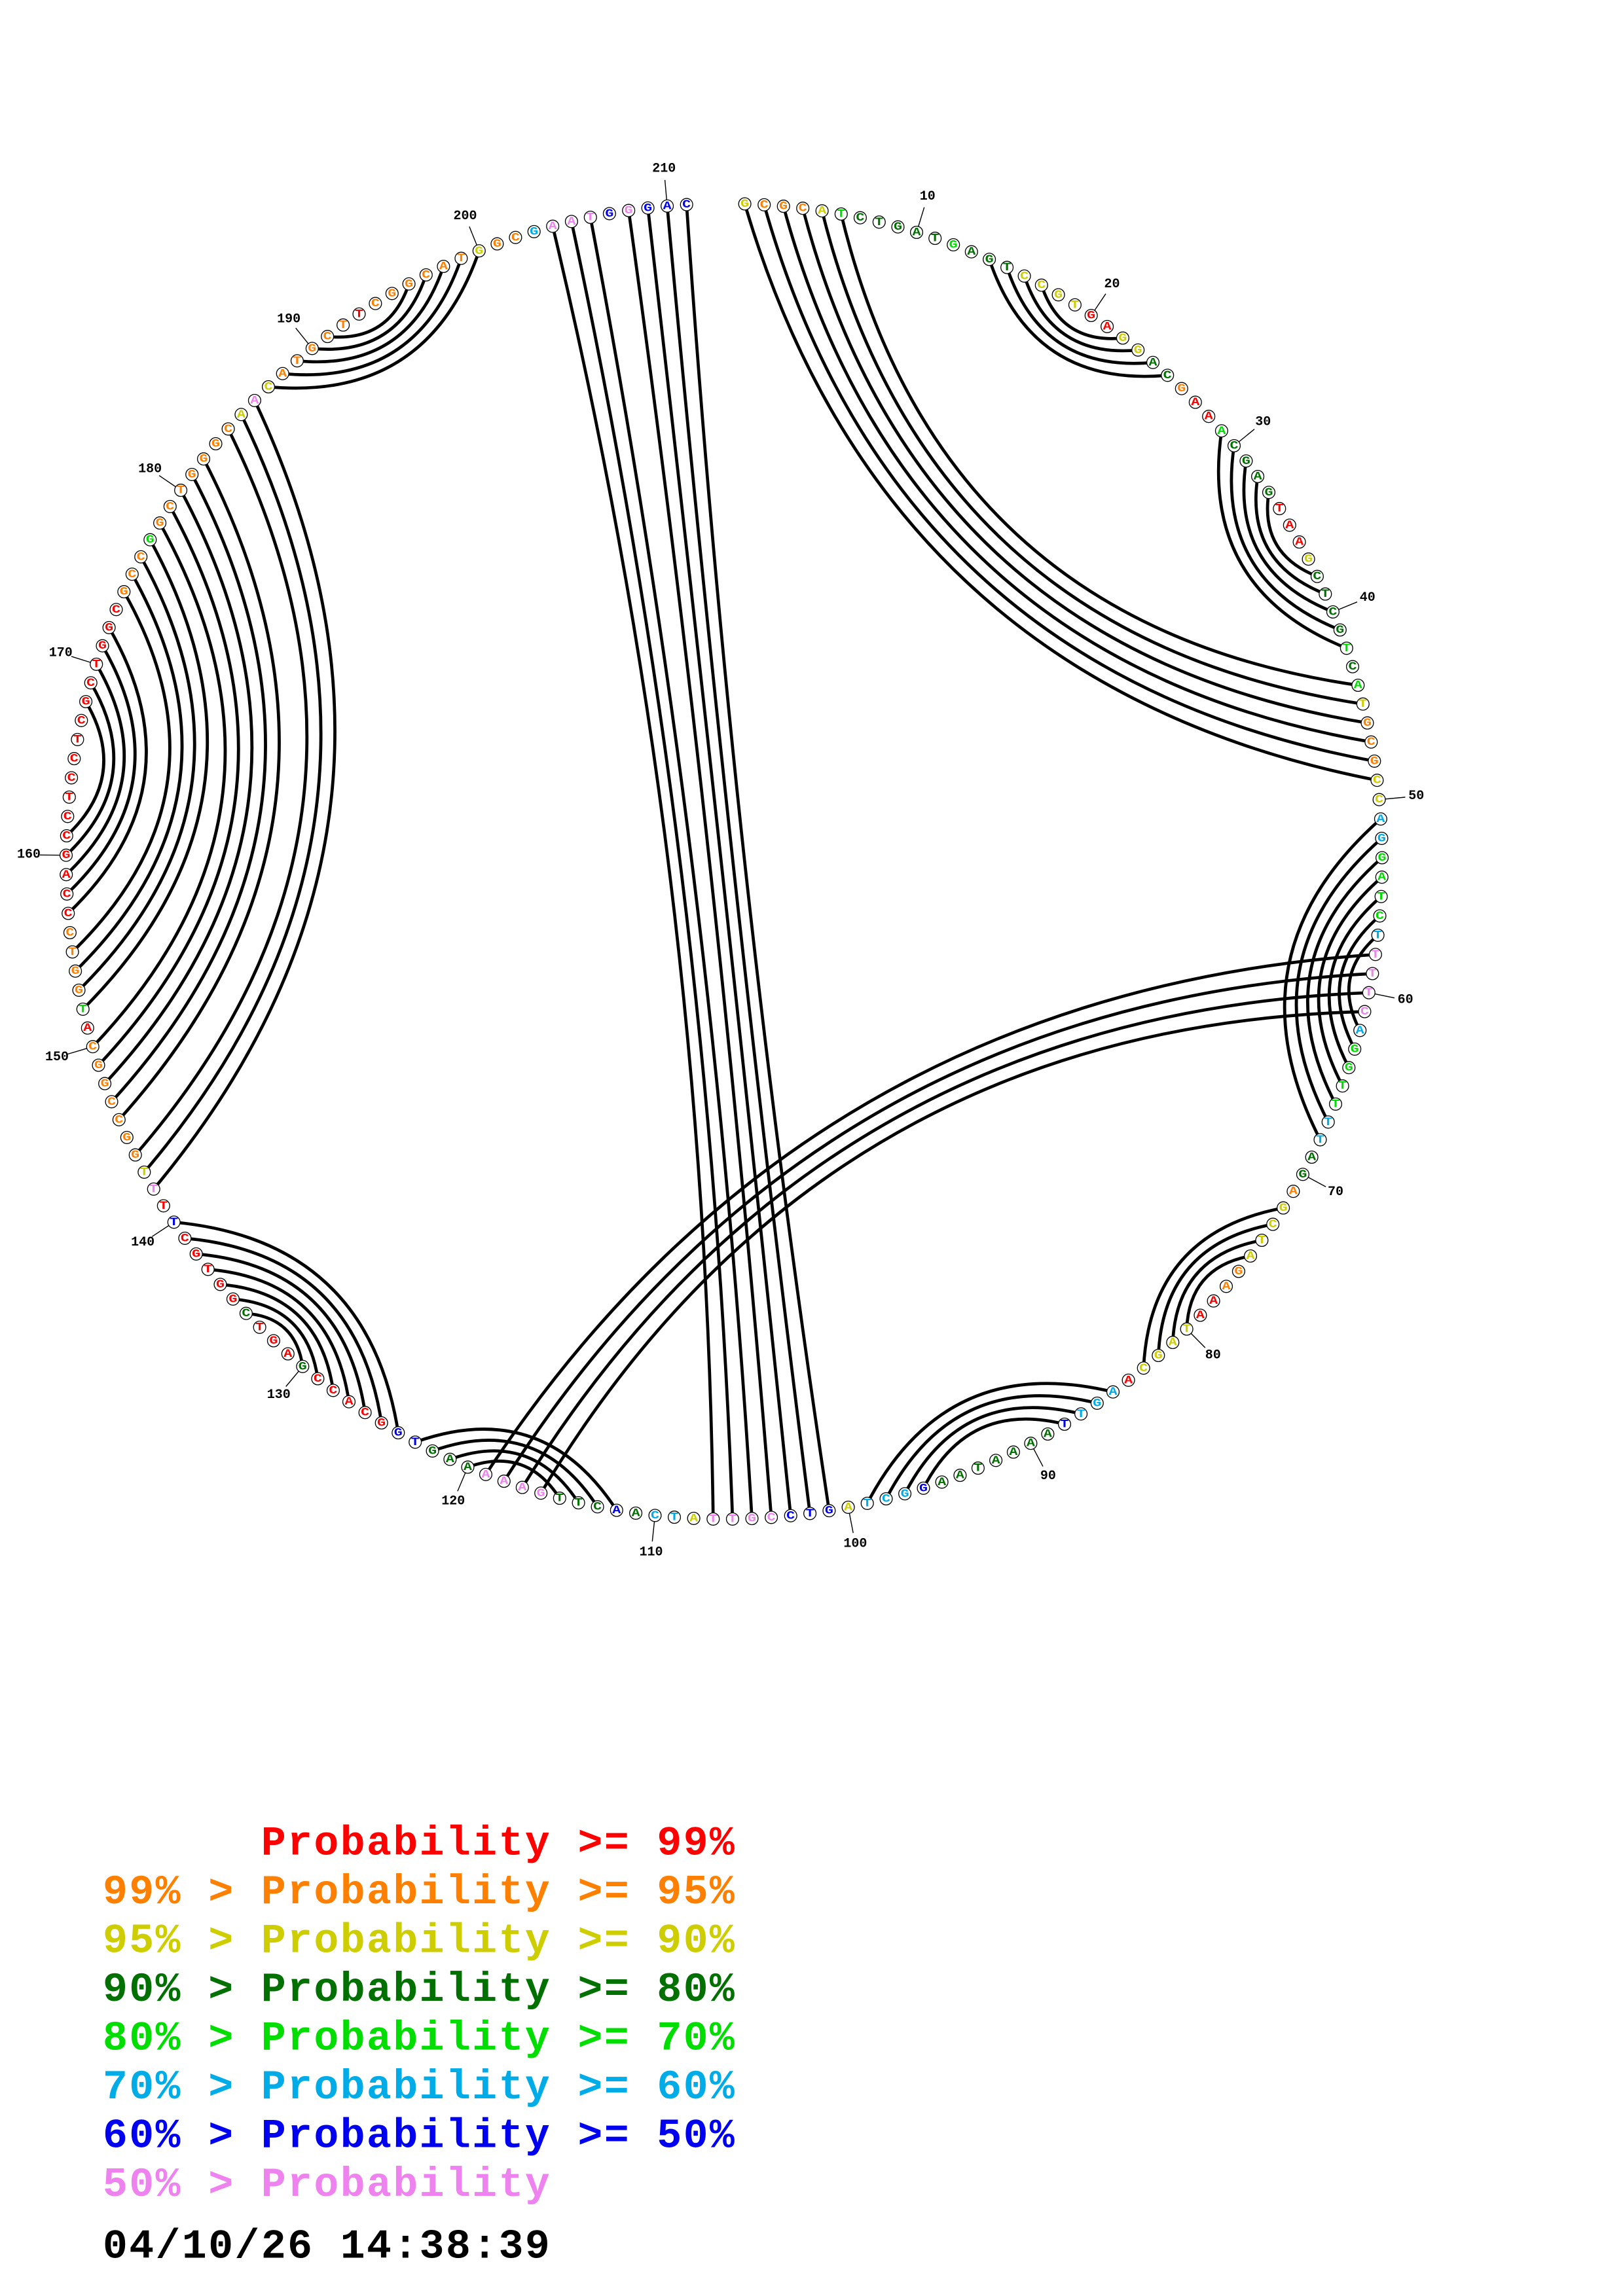 The height and width of the screenshot is (2296, 1623). What do you see at coordinates (664, 169) in the screenshot?
I see `svg-text: 210` at bounding box center [664, 169].